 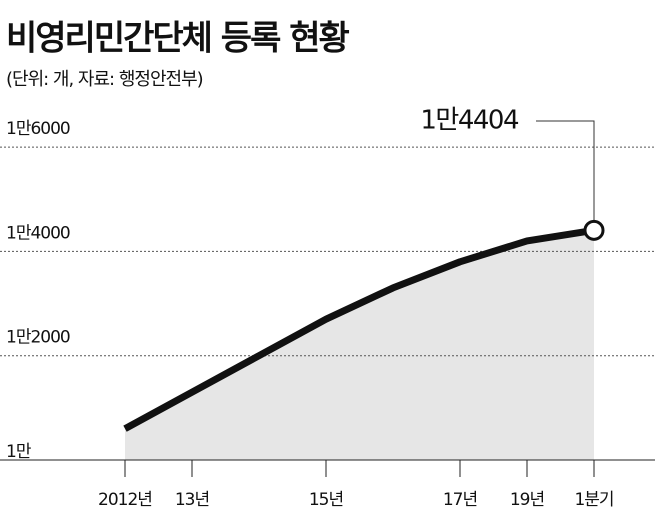 I want to click on point-marker, so click(x=594, y=230).